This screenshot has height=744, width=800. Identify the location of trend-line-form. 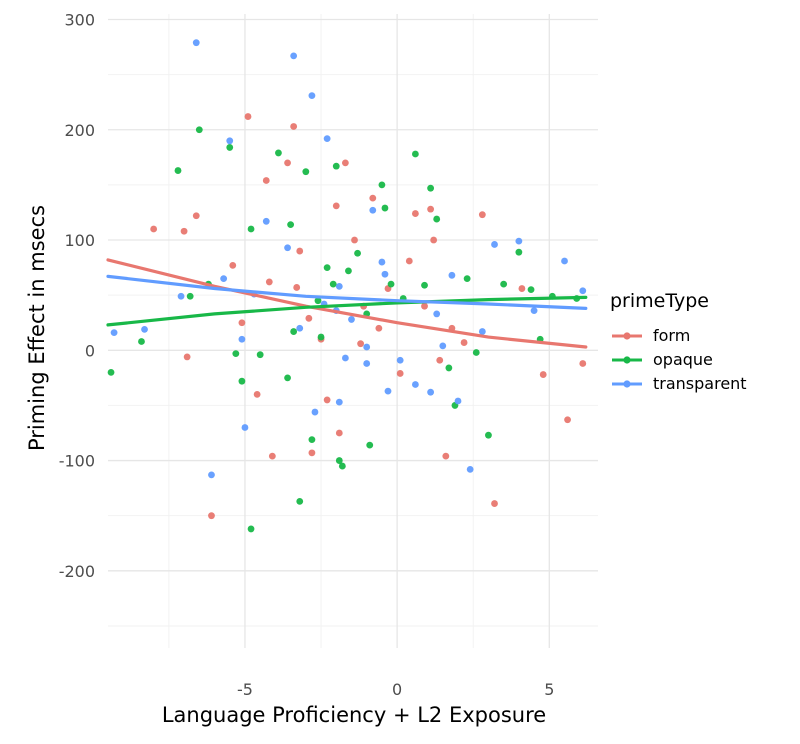
(347, 303).